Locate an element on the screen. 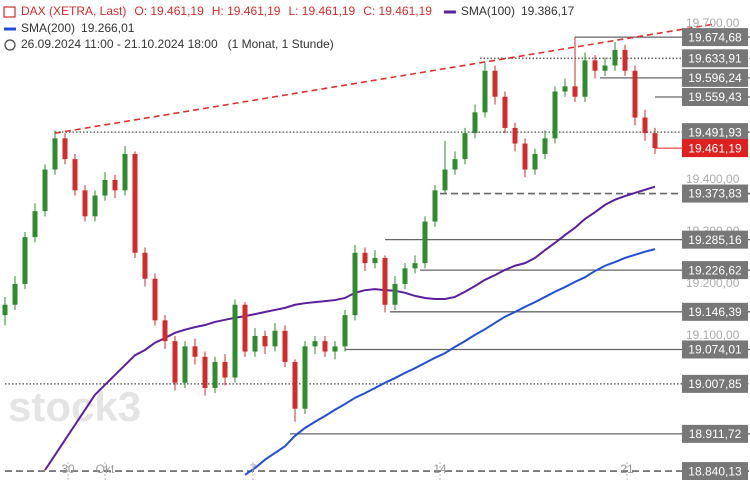 The image size is (750, 480). level-label: 19.559,43 is located at coordinates (715, 97).